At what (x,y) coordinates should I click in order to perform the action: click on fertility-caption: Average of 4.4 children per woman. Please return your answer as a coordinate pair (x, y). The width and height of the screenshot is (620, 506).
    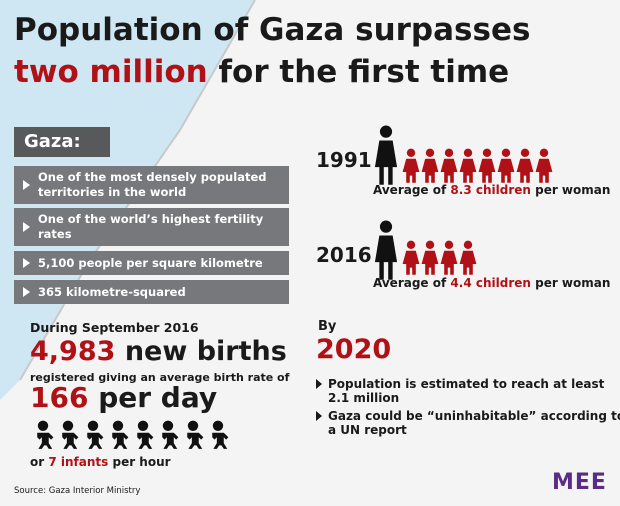
    Looking at the image, I should click on (491, 283).